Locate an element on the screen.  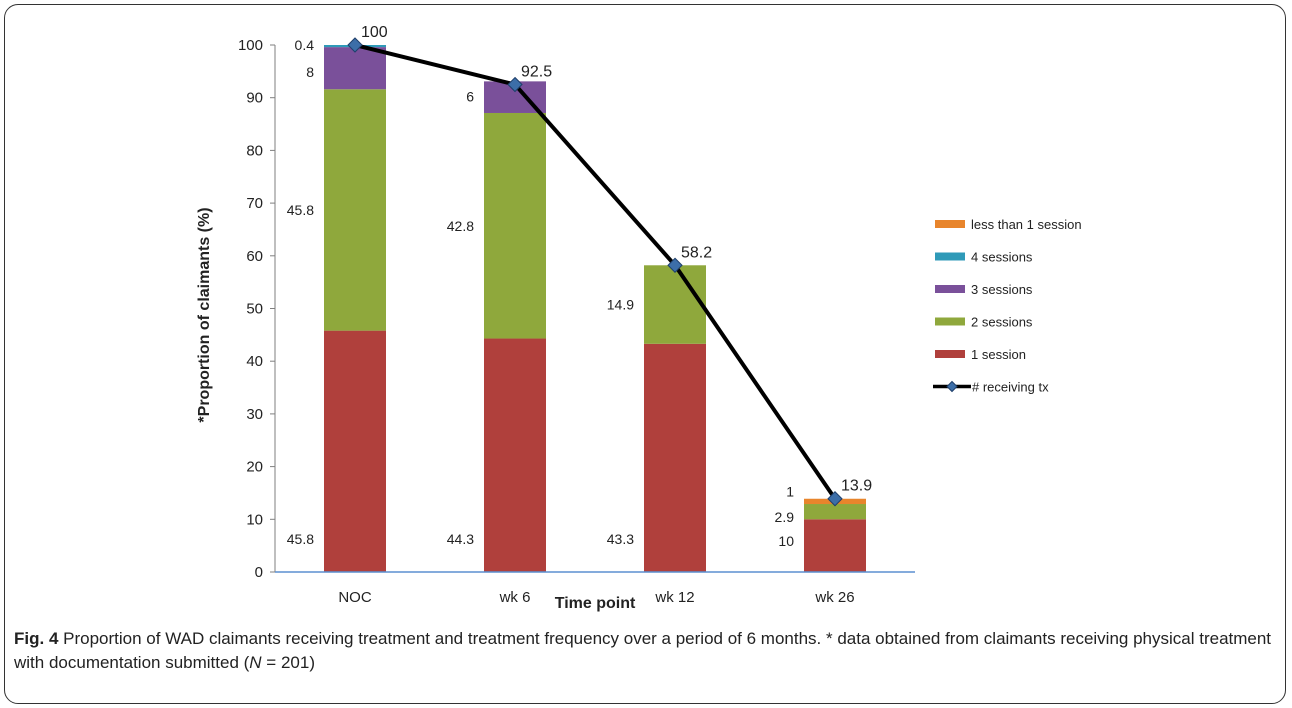
y-axis-title: *Proportion of claimants (%) is located at coordinates (204, 314).